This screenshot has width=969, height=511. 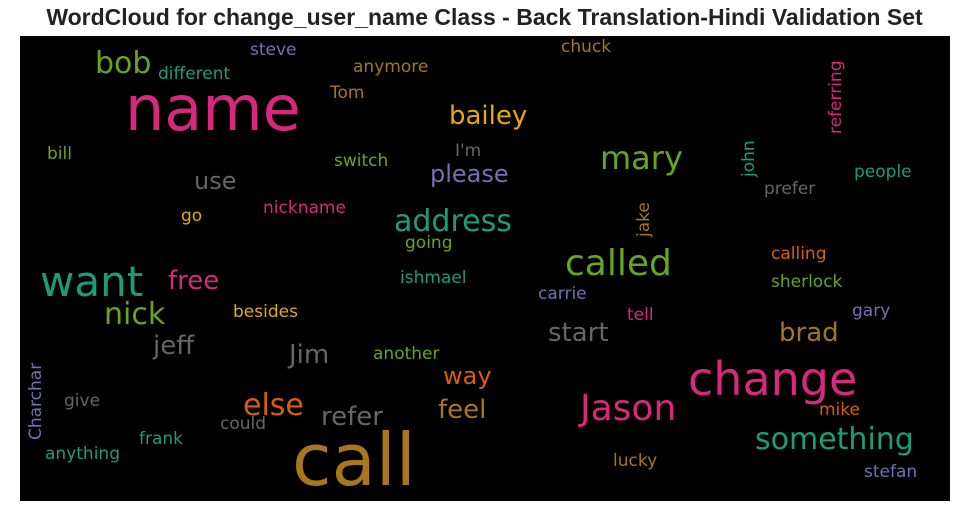 I want to click on word-please: please, so click(x=469, y=174).